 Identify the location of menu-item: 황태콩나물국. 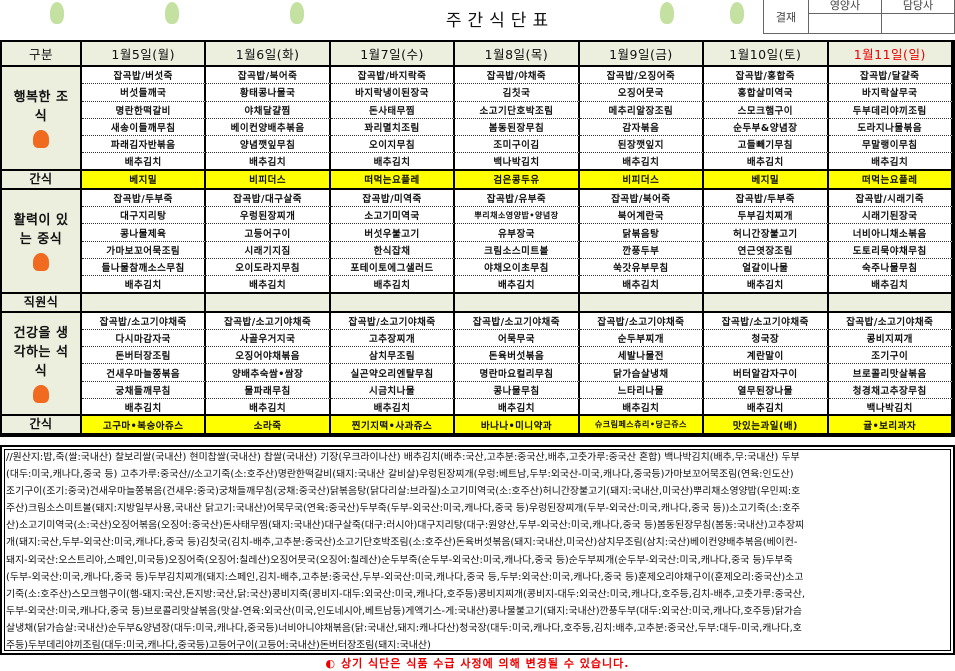
(268, 93).